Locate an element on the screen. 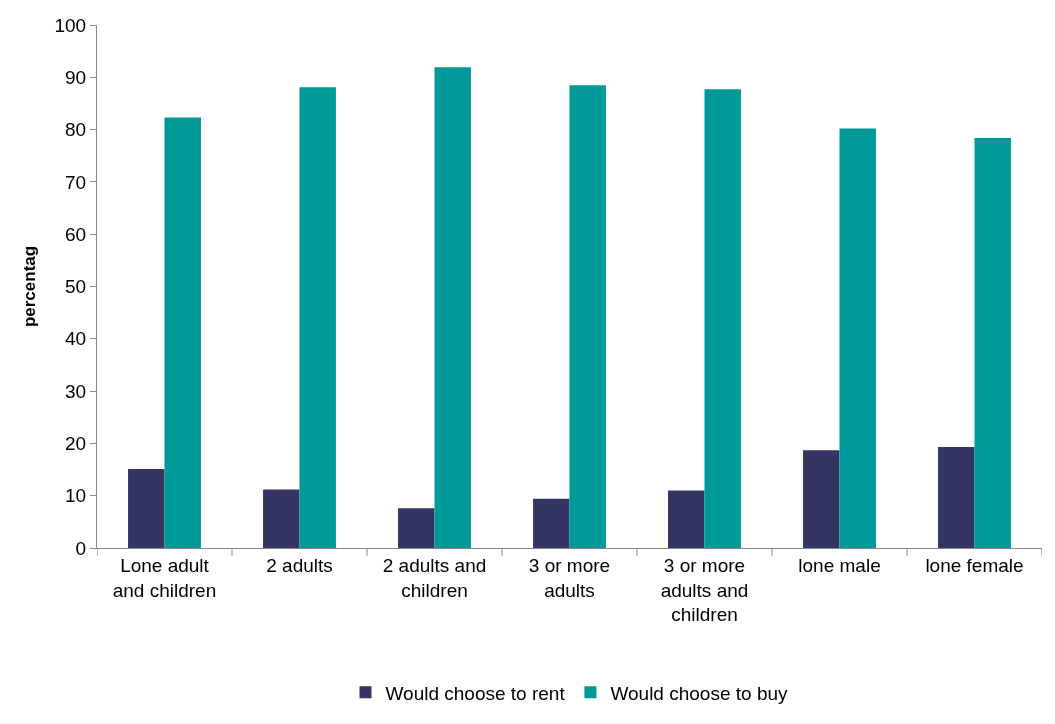 The height and width of the screenshot is (724, 1055). x-tick-label: lone male is located at coordinates (839, 565).